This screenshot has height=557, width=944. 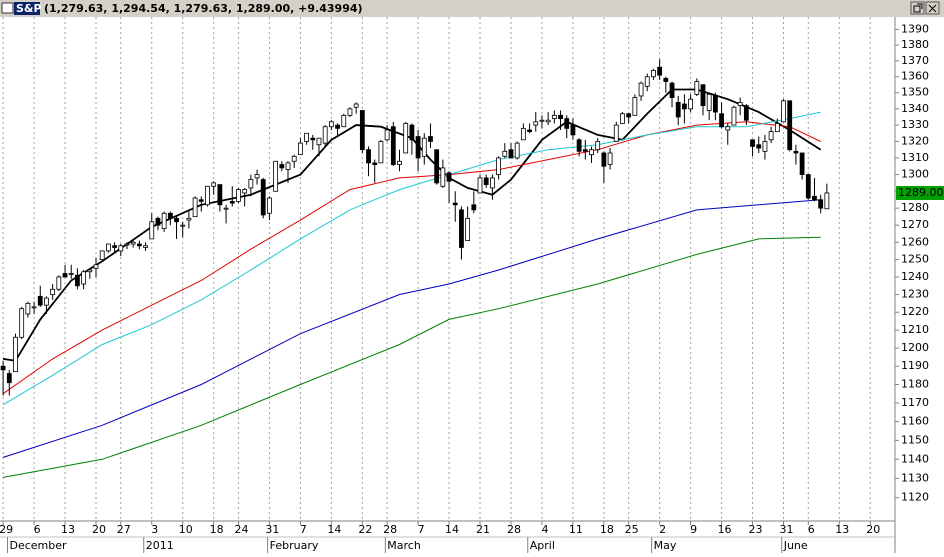 What do you see at coordinates (915, 60) in the screenshot?
I see `y-tick-label: 1370` at bounding box center [915, 60].